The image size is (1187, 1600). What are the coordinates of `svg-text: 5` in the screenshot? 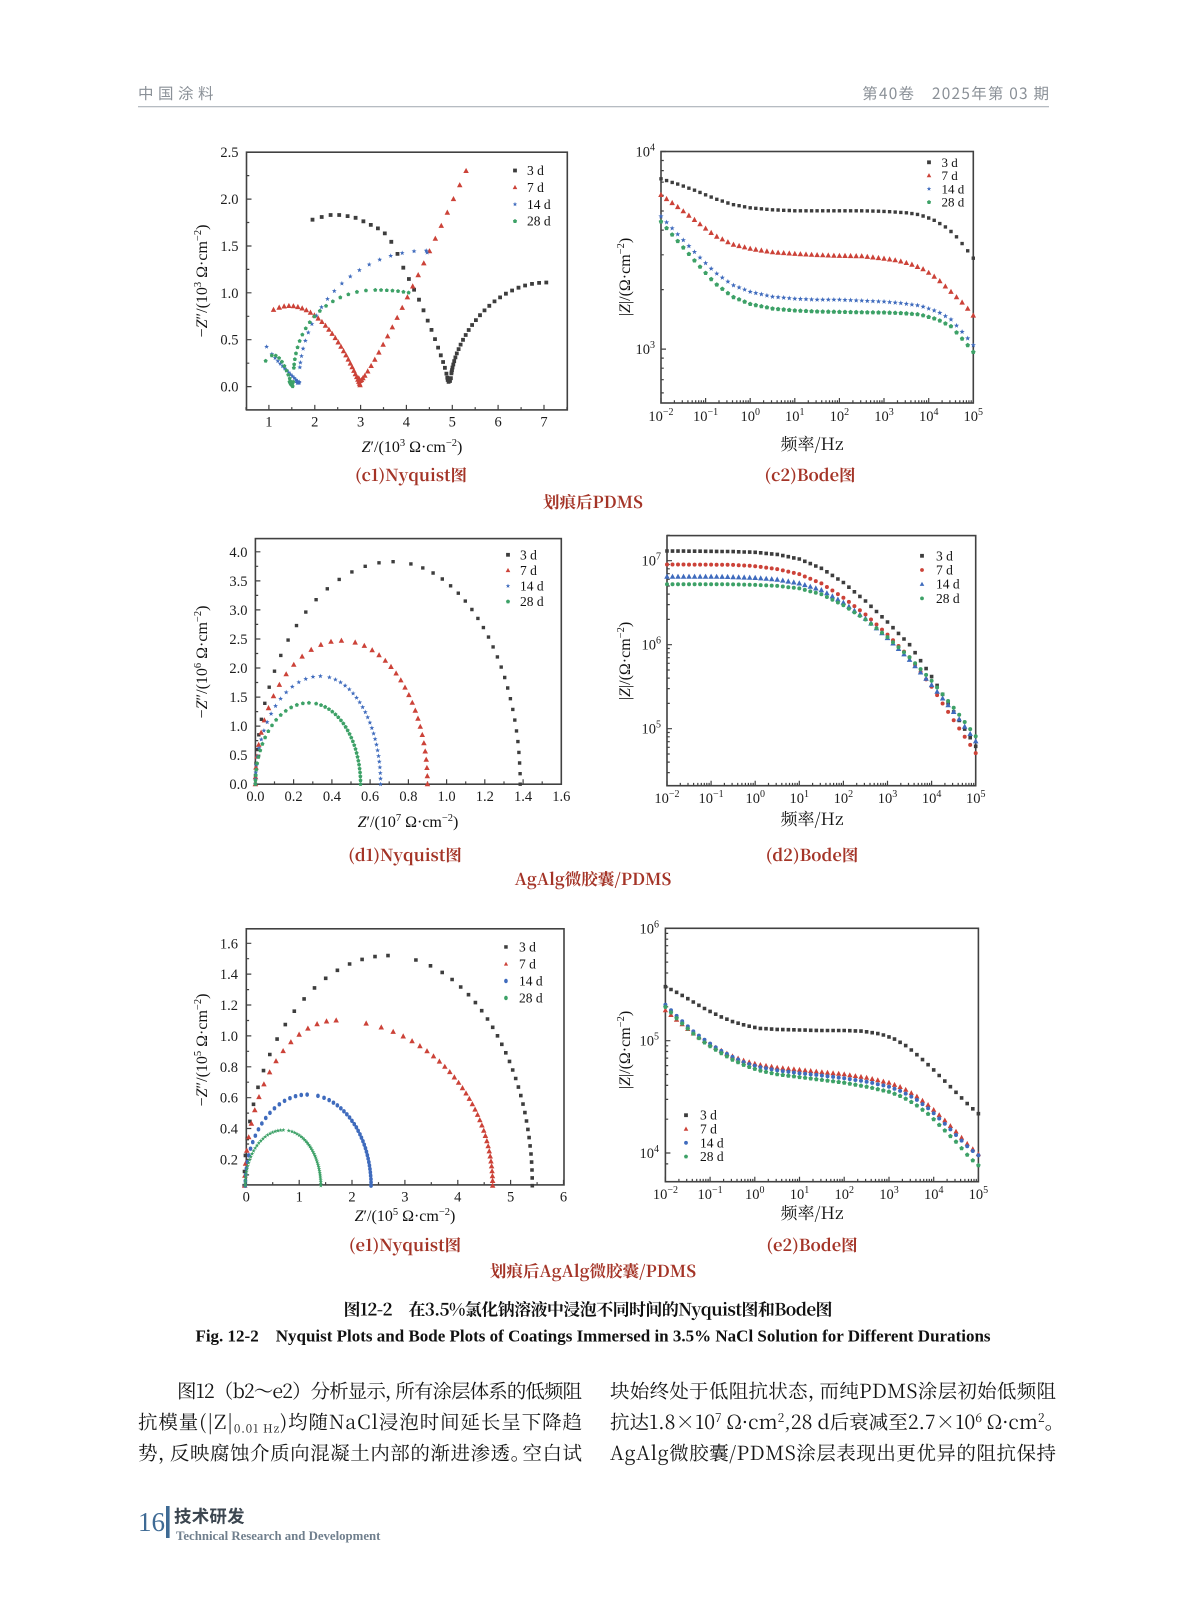 It's located at (452, 423).